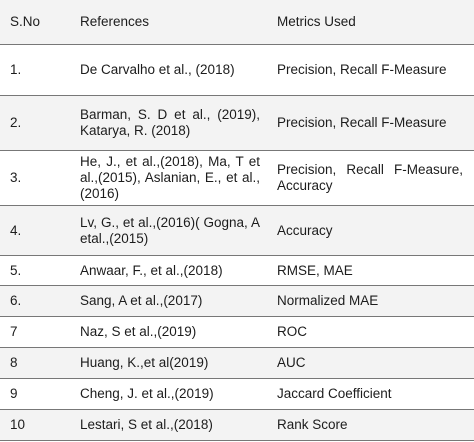 Image resolution: width=474 pixels, height=442 pixels. What do you see at coordinates (146, 424) in the screenshot?
I see `row-references: Lestari, S et al.,(2018)` at bounding box center [146, 424].